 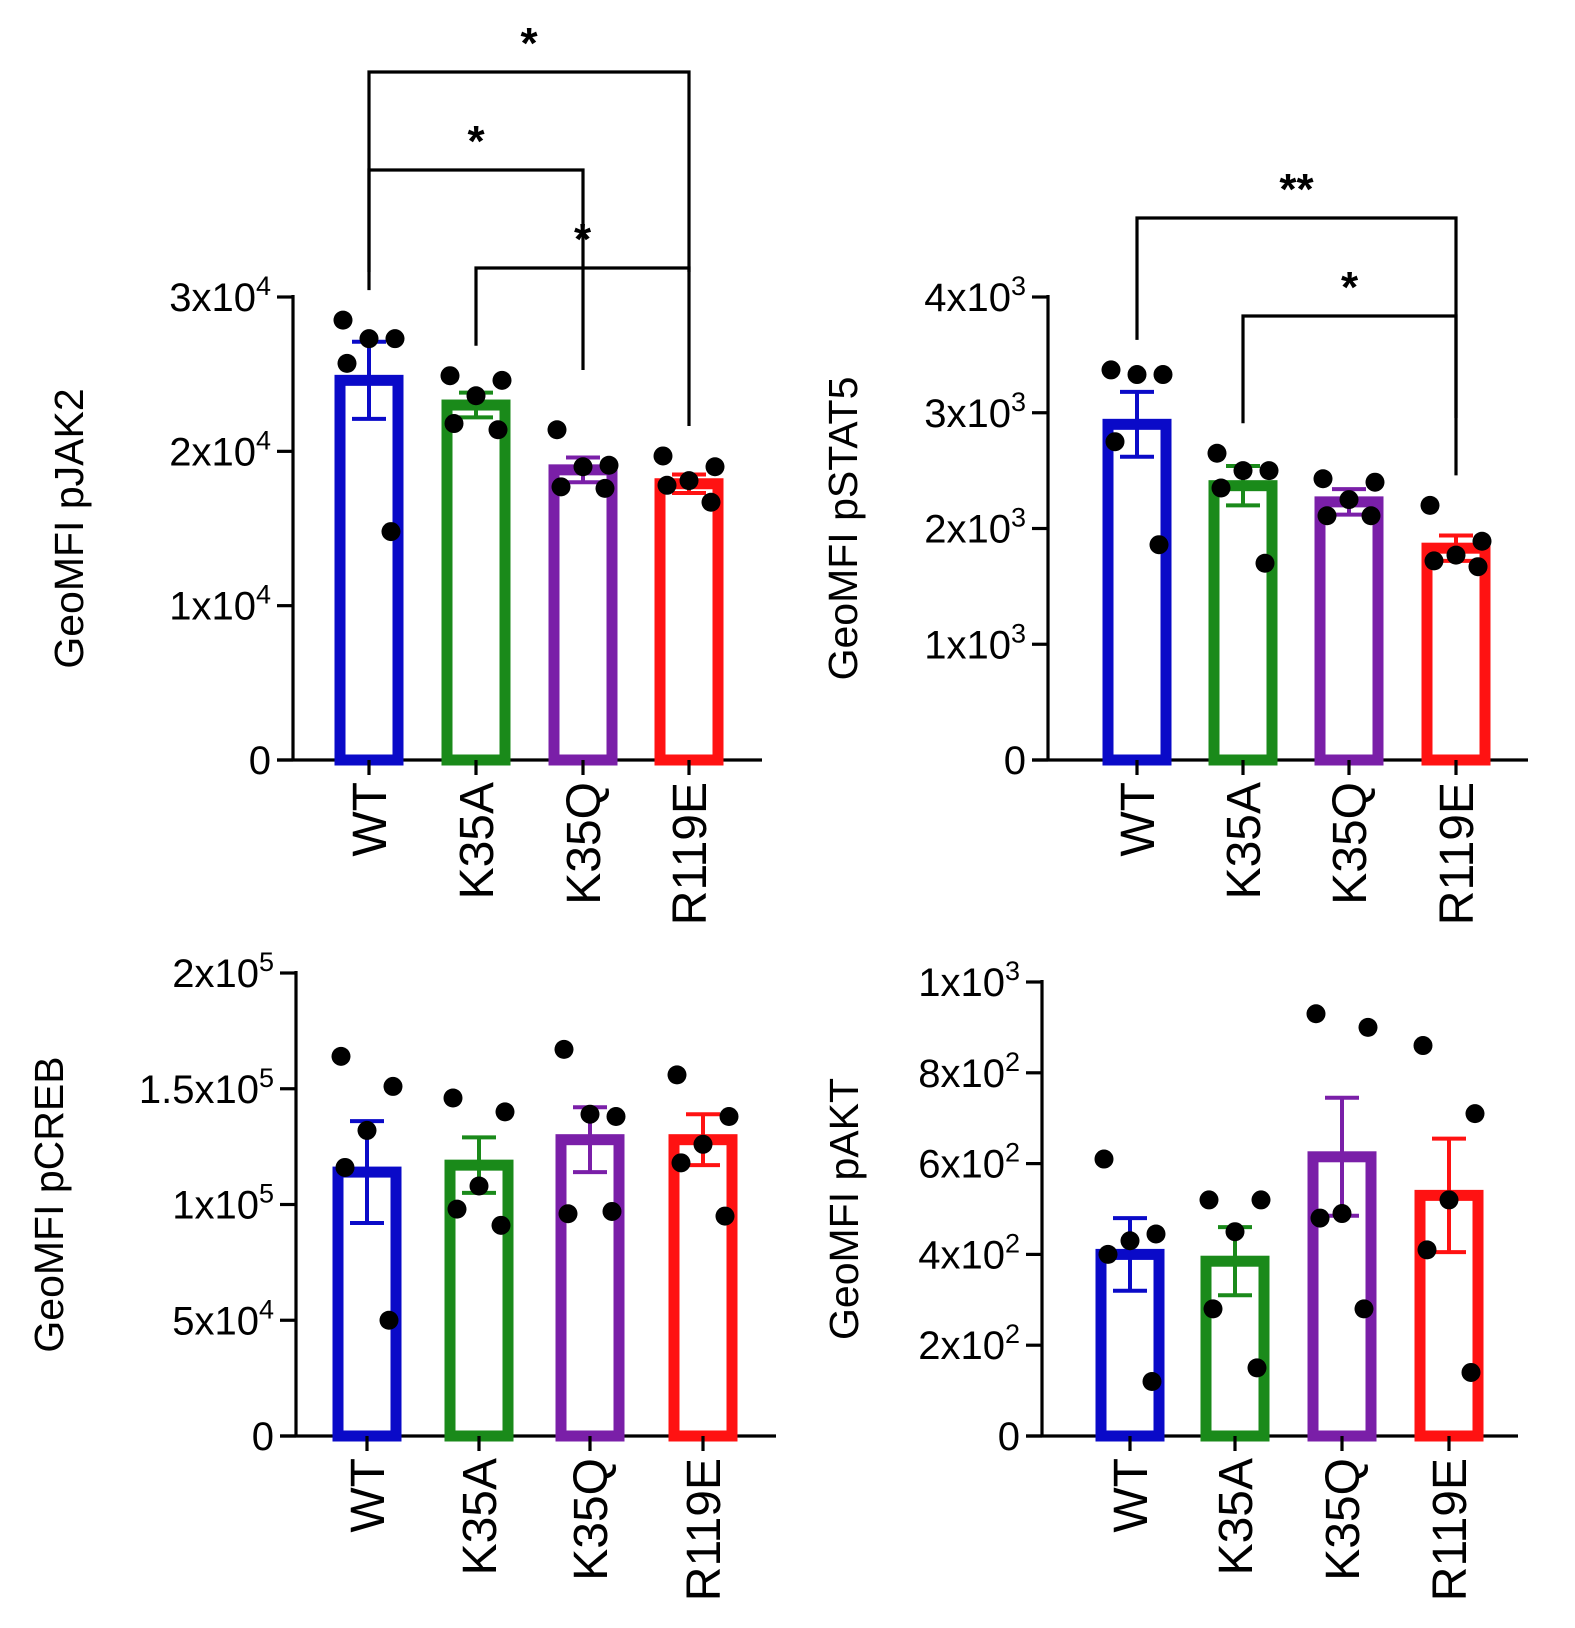 I want to click on significance-label: **, so click(x=1296, y=189).